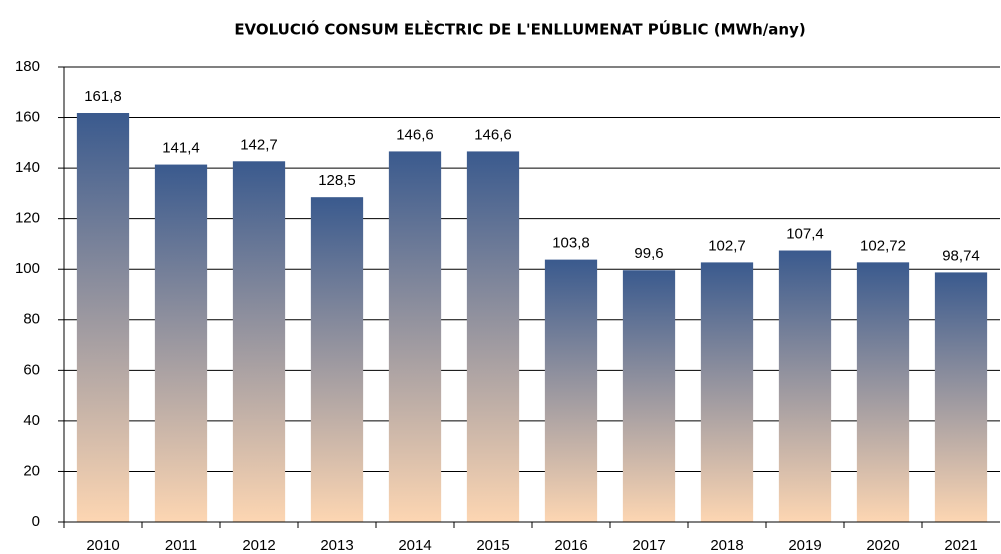 The height and width of the screenshot is (554, 1001). I want to click on y-tick-label: 40, so click(31, 420).